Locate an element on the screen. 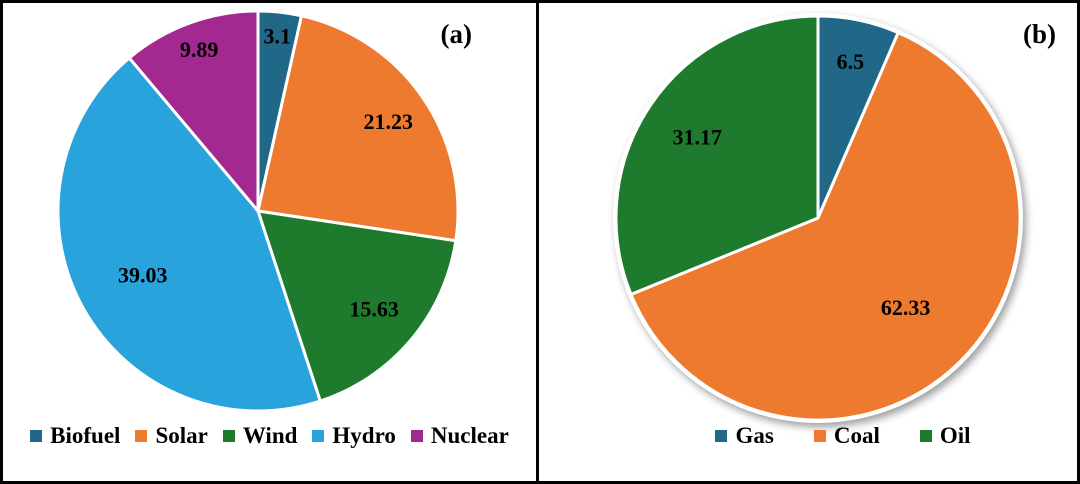 Image resolution: width=1080 pixels, height=484 pixels. legend-swatch-oil is located at coordinates (925, 435).